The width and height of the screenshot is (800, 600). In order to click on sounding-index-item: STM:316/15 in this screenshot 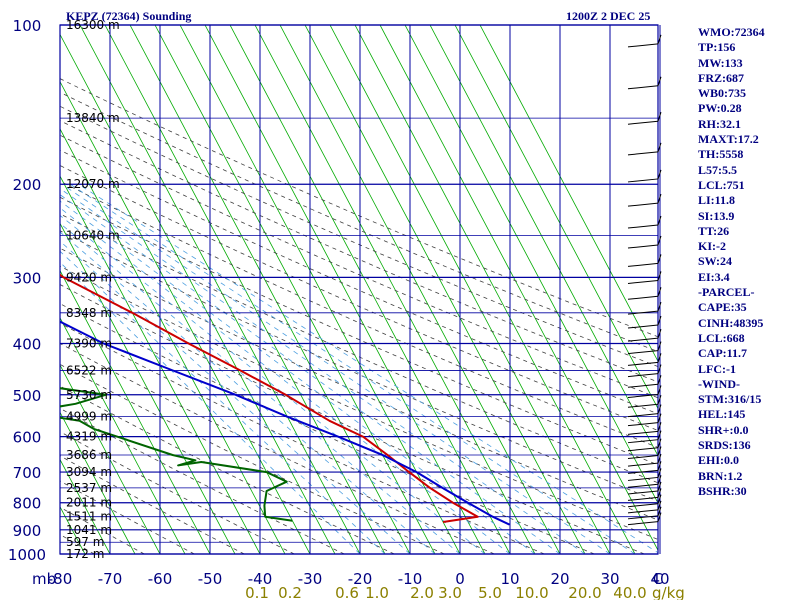, I will do `click(730, 399)`.